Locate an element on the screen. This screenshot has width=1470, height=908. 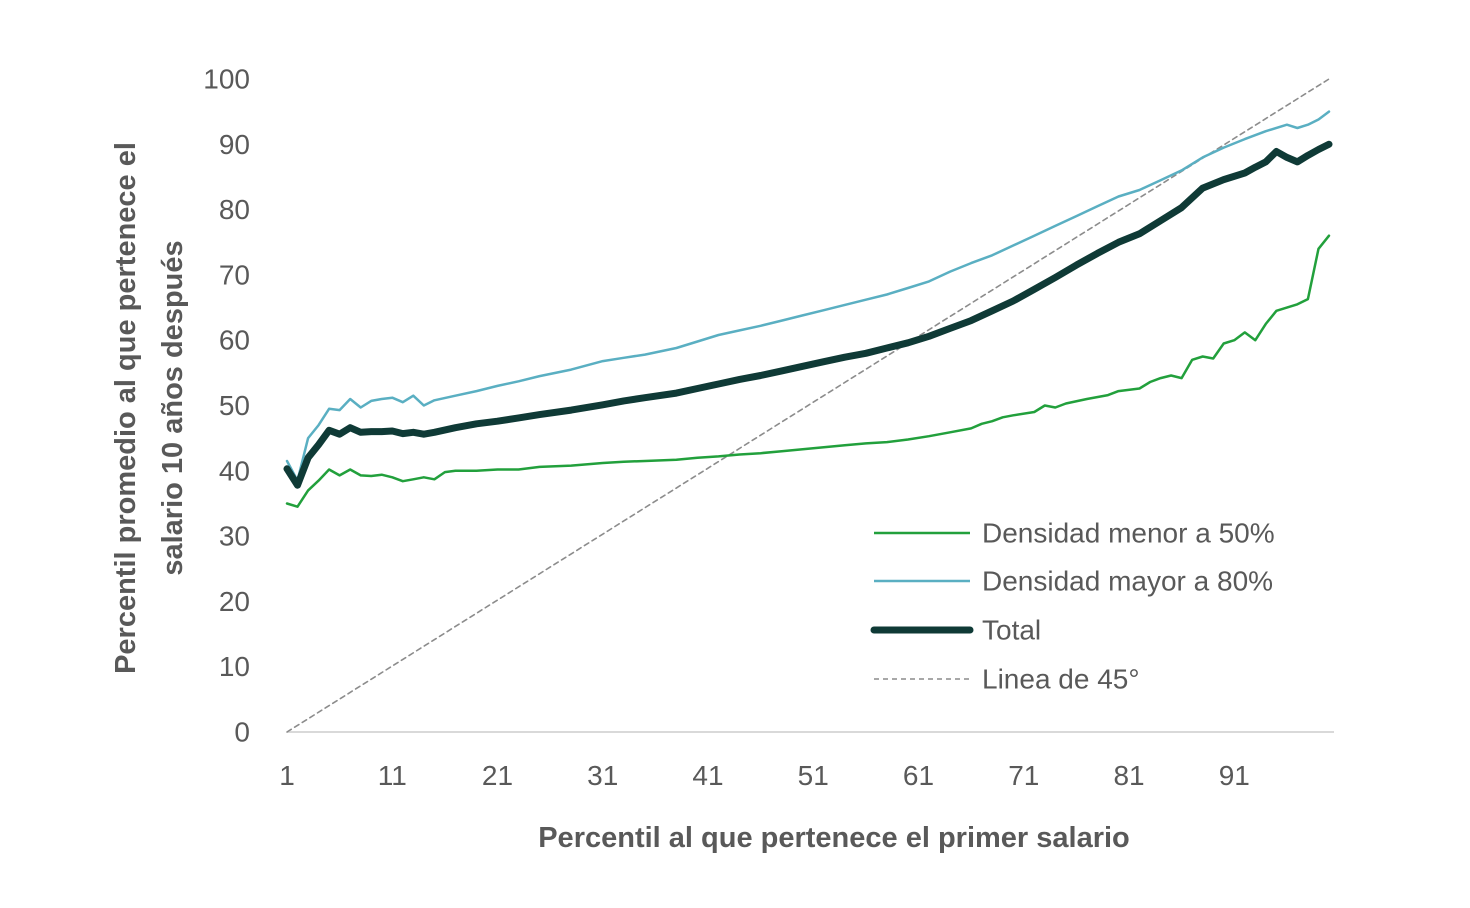
y-tick-label: 30 is located at coordinates (234, 536).